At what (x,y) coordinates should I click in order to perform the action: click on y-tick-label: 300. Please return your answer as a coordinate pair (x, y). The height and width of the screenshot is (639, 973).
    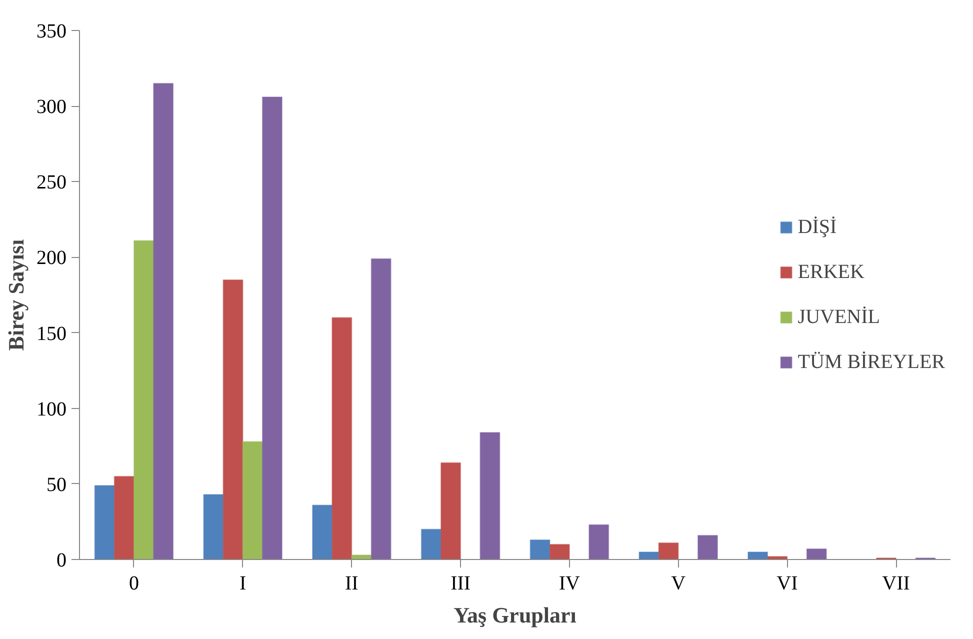
    Looking at the image, I should click on (51, 107).